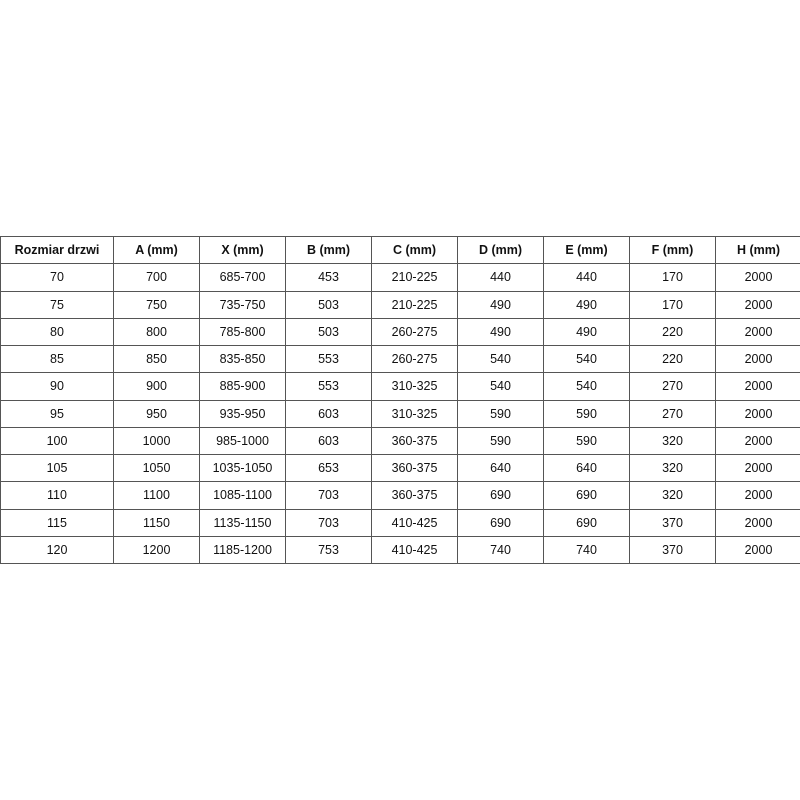 The image size is (800, 800). What do you see at coordinates (242, 413) in the screenshot?
I see `table-cell: 935-950` at bounding box center [242, 413].